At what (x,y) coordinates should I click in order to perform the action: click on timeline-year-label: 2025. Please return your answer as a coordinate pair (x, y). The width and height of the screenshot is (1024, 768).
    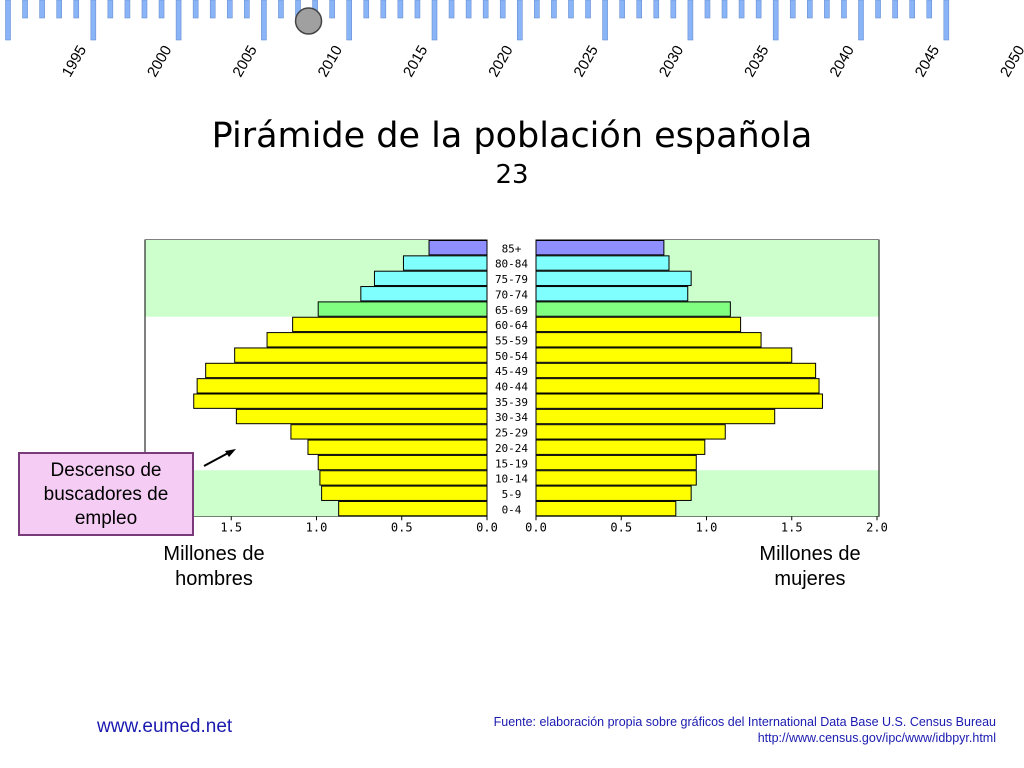
    Looking at the image, I should click on (586, 61).